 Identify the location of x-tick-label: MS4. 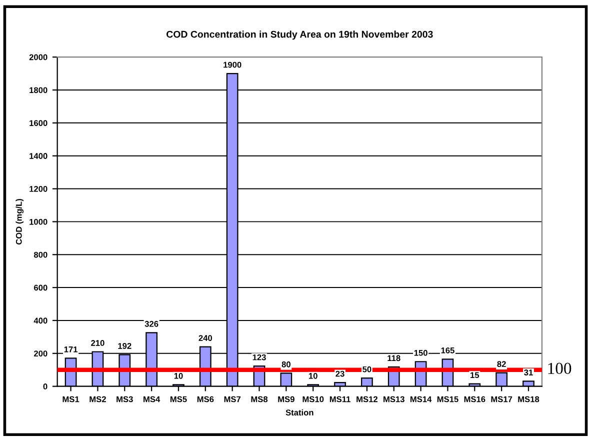
(152, 399).